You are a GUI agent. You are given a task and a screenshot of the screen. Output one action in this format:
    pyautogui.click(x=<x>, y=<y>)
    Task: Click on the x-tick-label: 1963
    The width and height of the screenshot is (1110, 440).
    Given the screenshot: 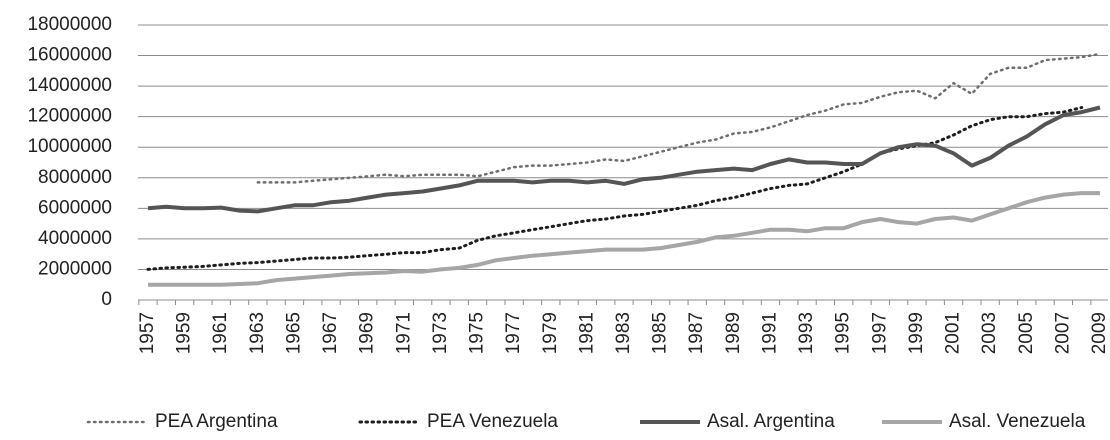 What is the action you would take?
    pyautogui.click(x=257, y=333)
    